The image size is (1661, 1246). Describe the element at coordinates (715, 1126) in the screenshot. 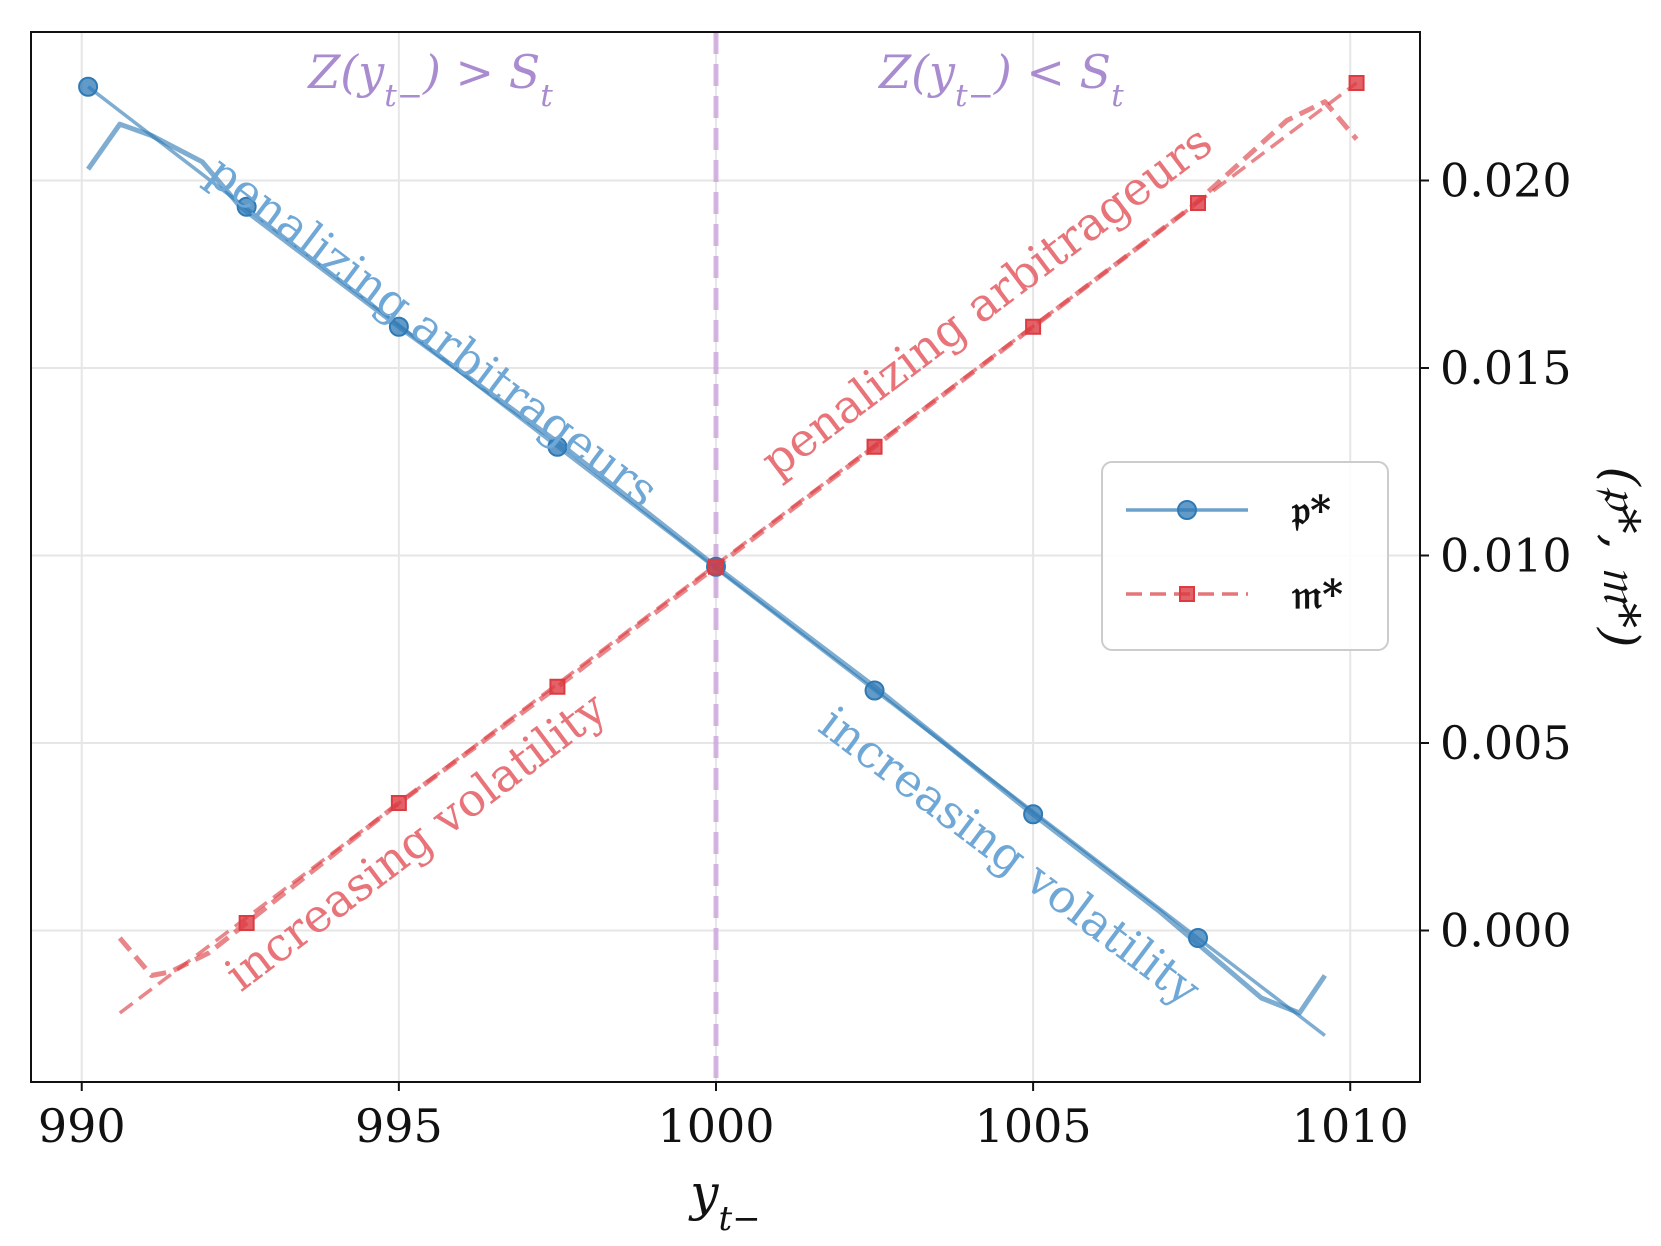

I see `x-tick-label-2: 1000` at that location.